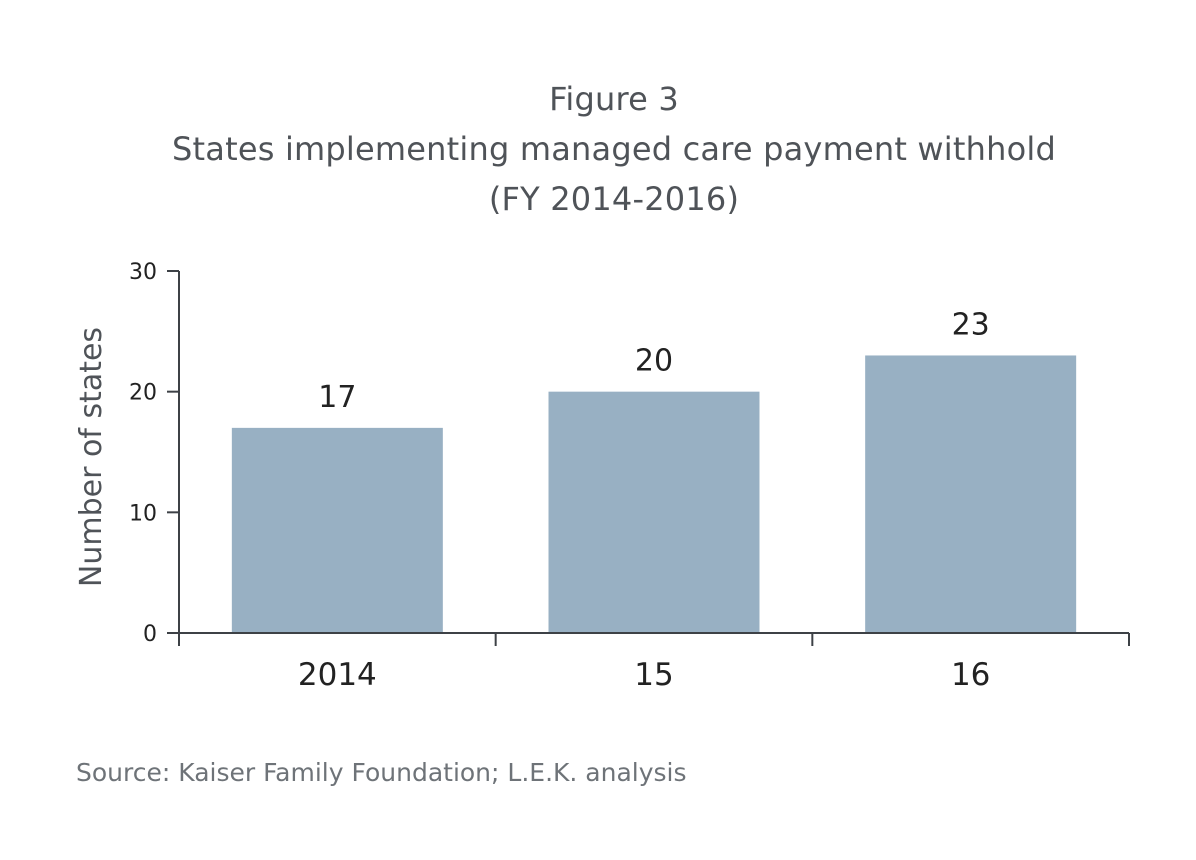 Image resolution: width=1196 pixels, height=860 pixels. What do you see at coordinates (653, 675) in the screenshot?
I see `x-tick-label-15: 15` at bounding box center [653, 675].